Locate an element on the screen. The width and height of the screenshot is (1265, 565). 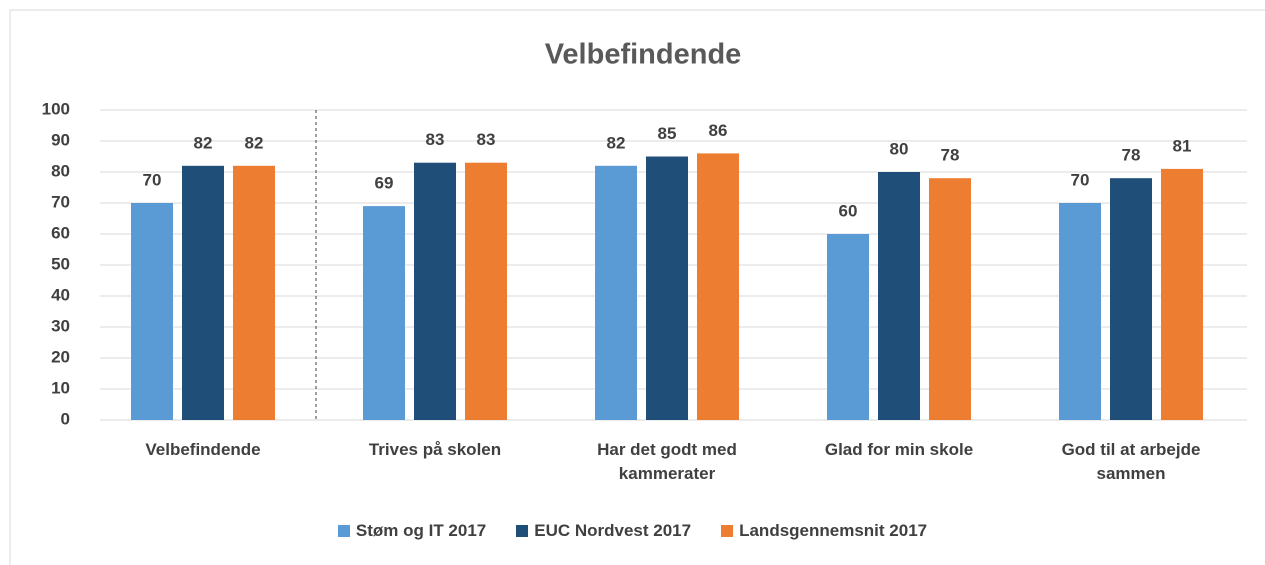
y-tick-label: 20 is located at coordinates (60, 356).